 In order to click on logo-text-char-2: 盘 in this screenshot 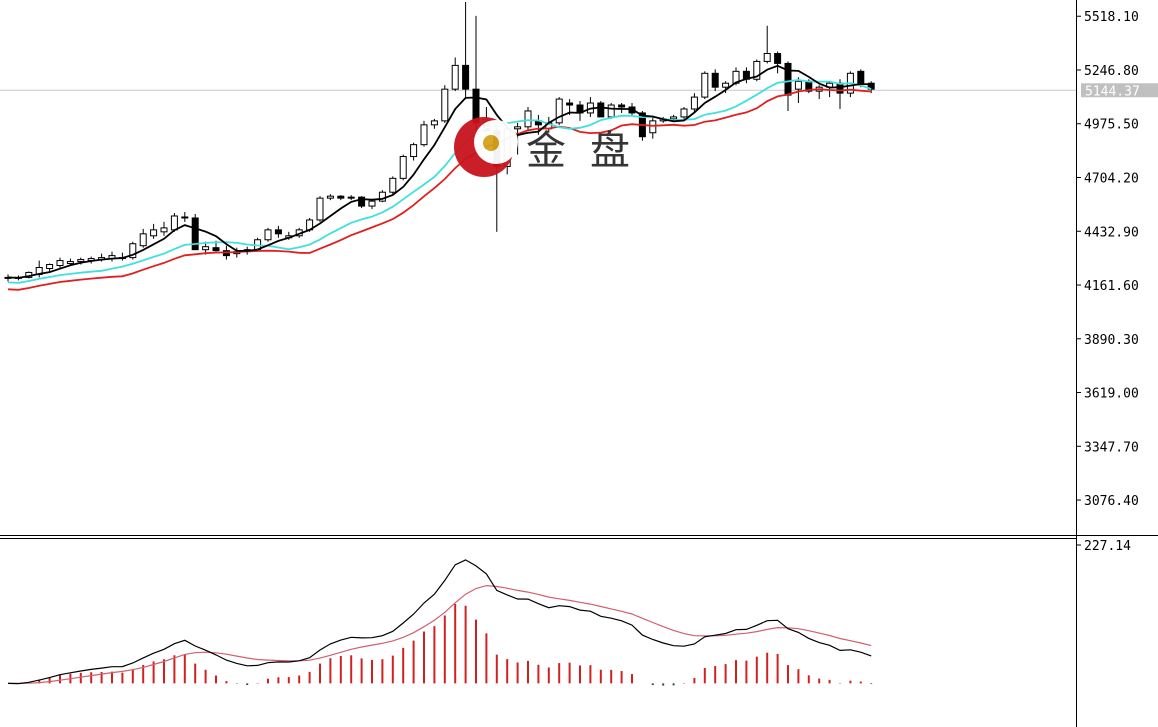, I will do `click(610, 151)`.